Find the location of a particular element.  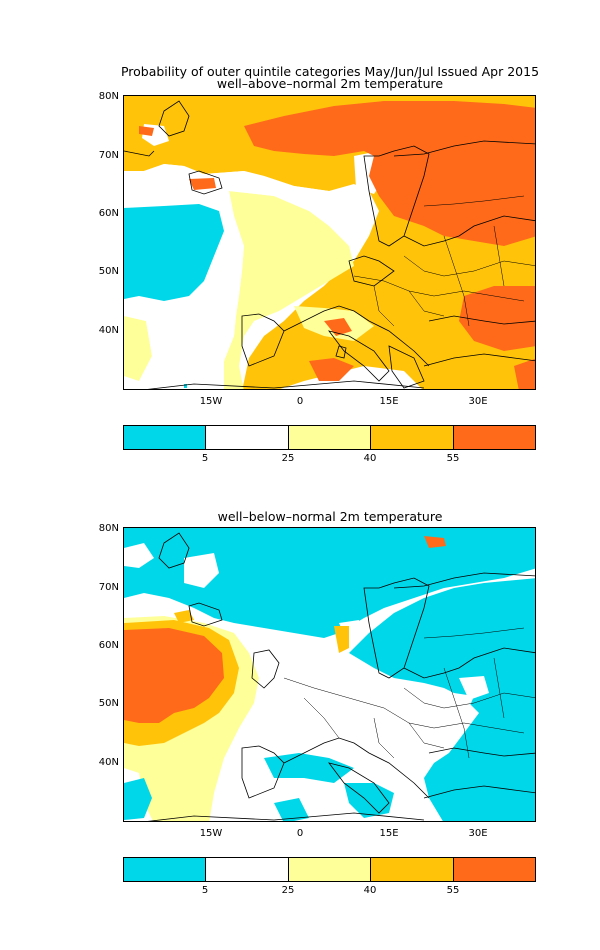

colorbar-below is located at coordinates (329, 869).